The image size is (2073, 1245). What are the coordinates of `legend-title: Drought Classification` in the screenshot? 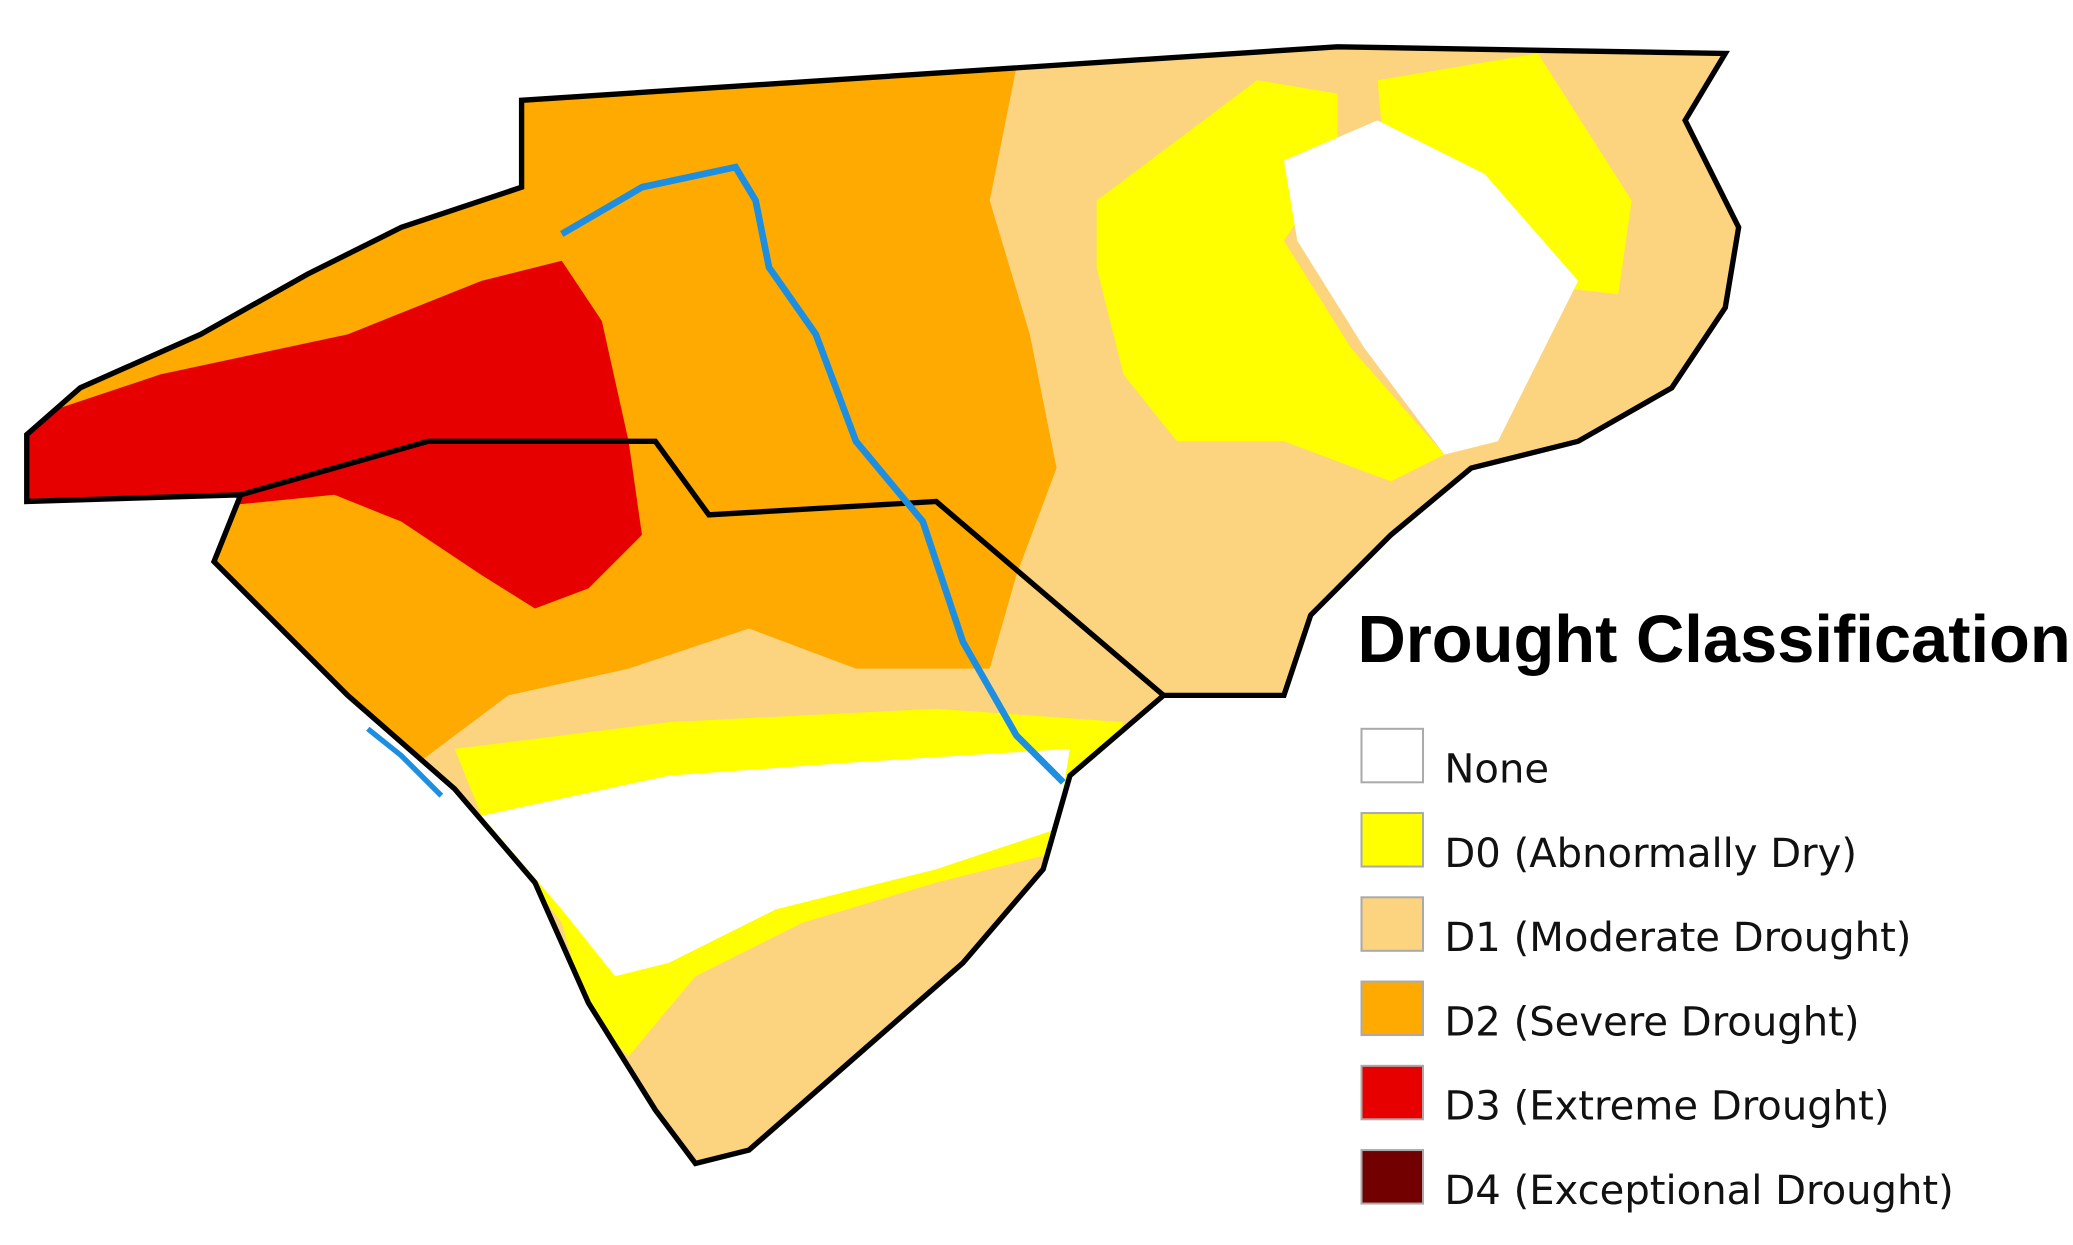 It's located at (1713, 639).